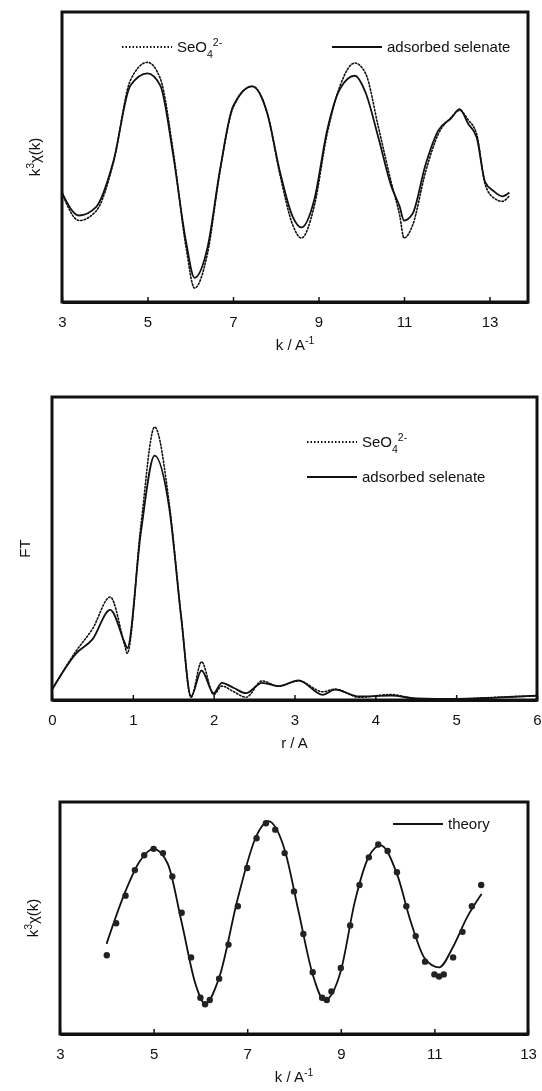 This screenshot has width=542, height=1091. What do you see at coordinates (537, 719) in the screenshot?
I see `x-tick-label: 6` at bounding box center [537, 719].